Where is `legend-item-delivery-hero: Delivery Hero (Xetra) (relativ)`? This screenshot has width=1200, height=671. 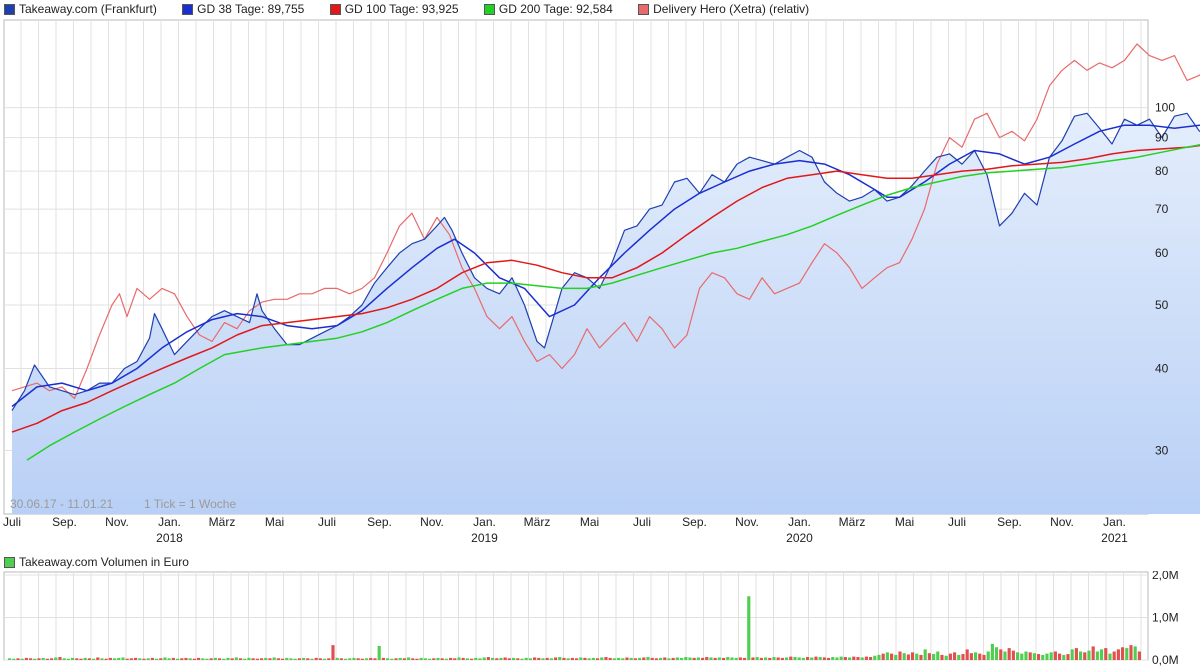
legend-item-delivery-hero: Delivery Hero (Xetra) (relativ) is located at coordinates (723, 9).